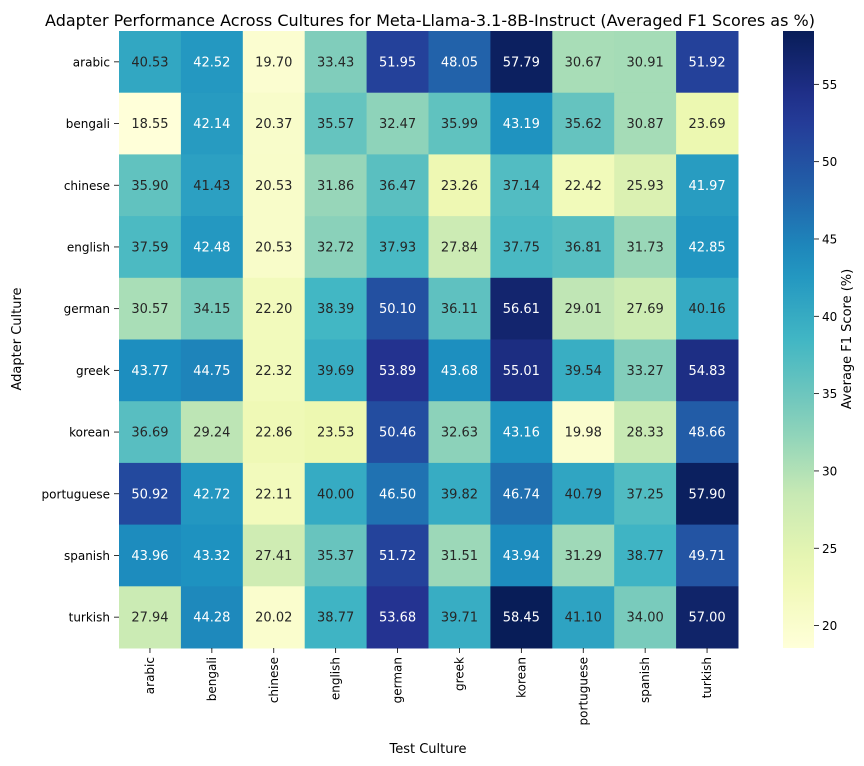 The height and width of the screenshot is (766, 864). What do you see at coordinates (847, 339) in the screenshot?
I see `colorbar-label: Average F1 Score (%)` at bounding box center [847, 339].